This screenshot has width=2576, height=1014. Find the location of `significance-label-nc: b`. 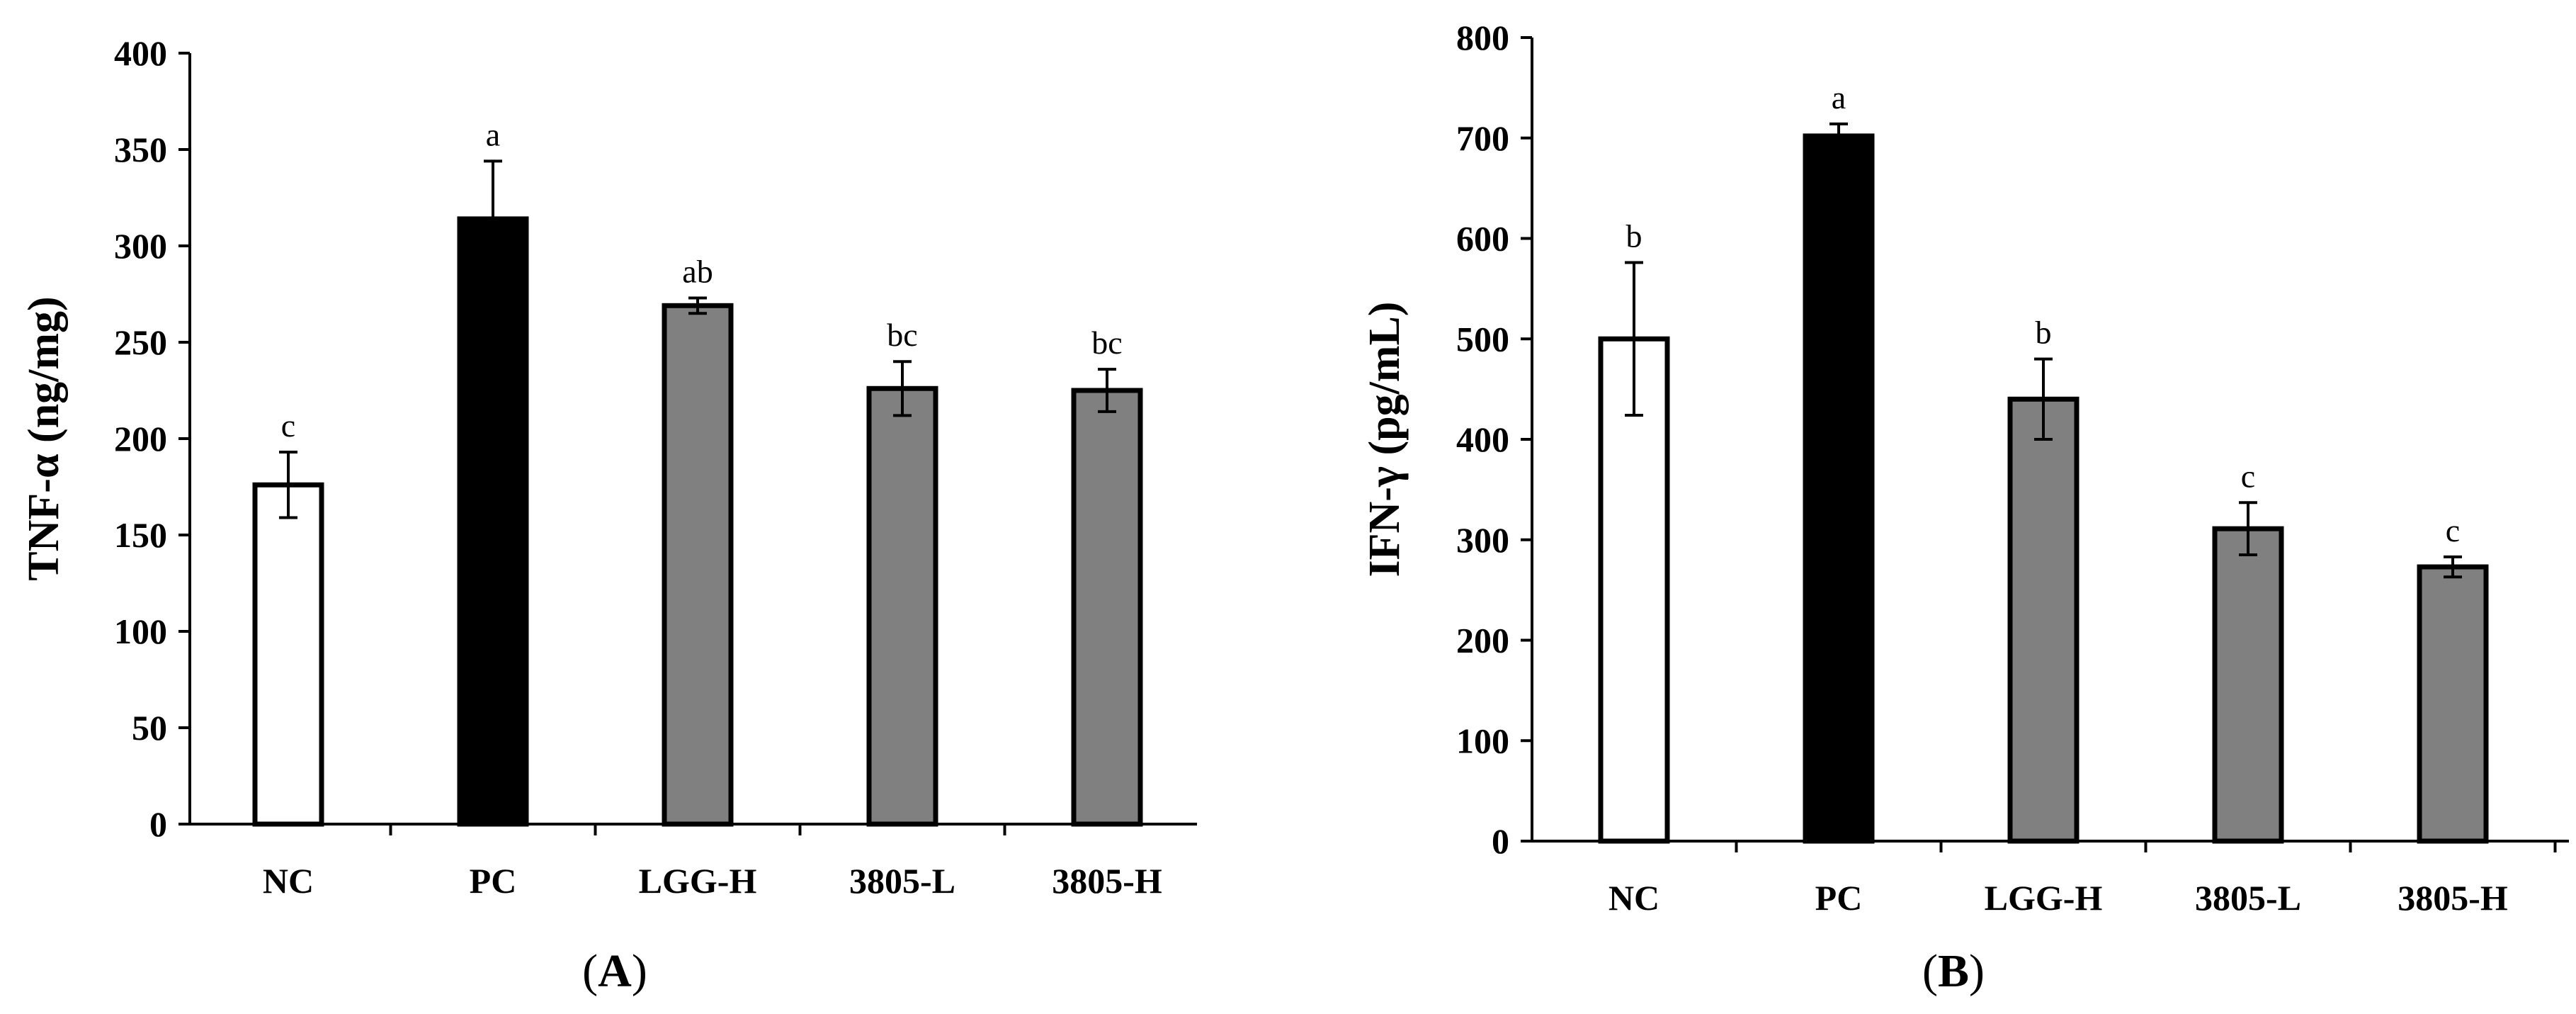

significance-label-nc: b is located at coordinates (1634, 236).